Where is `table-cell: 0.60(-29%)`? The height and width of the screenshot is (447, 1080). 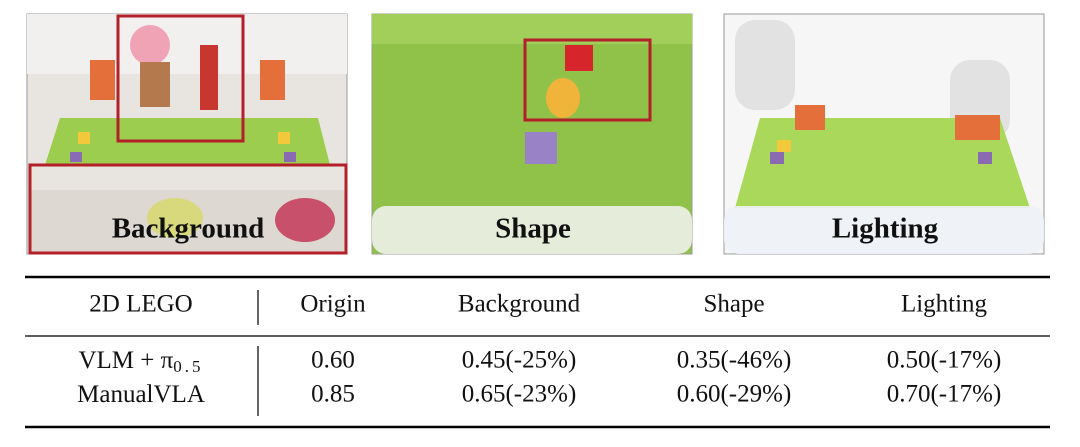
table-cell: 0.60(-29%) is located at coordinates (734, 394).